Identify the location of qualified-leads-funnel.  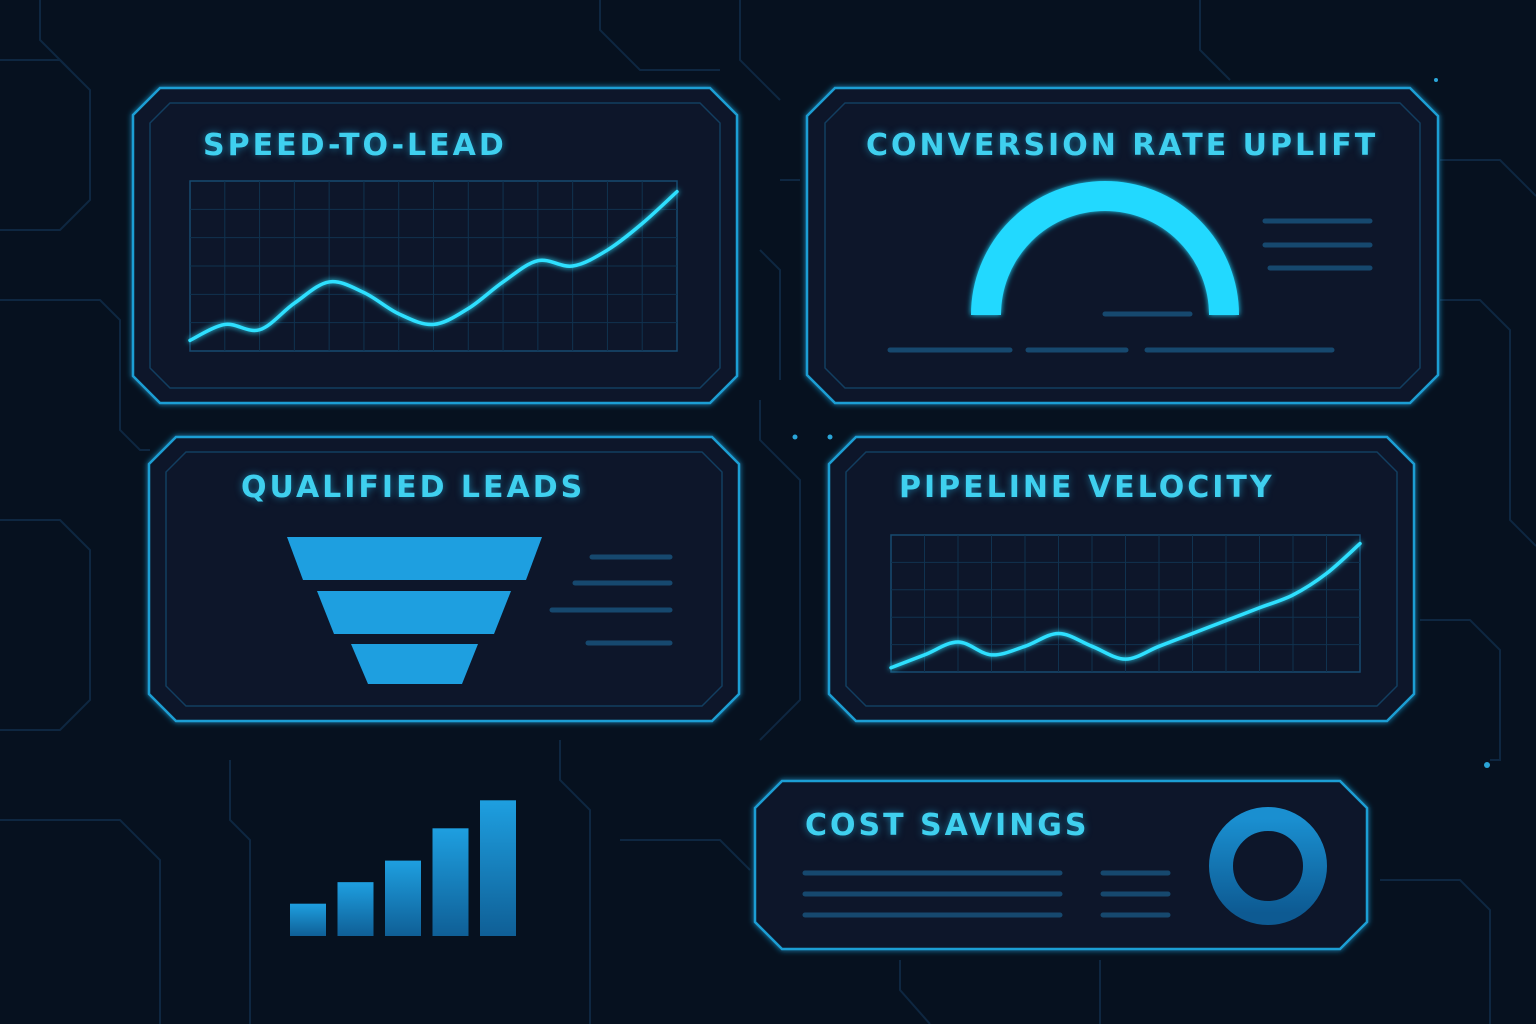
(414, 610).